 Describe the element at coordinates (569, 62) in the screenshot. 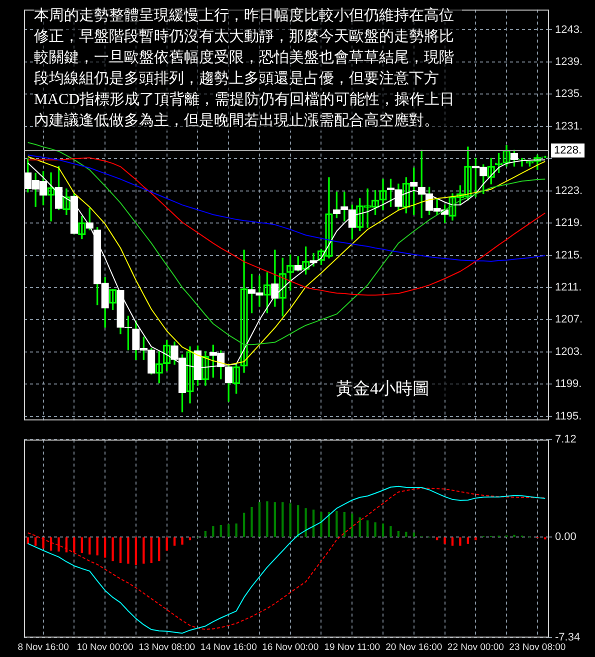

I see `y-tick-label: 1239.` at that location.